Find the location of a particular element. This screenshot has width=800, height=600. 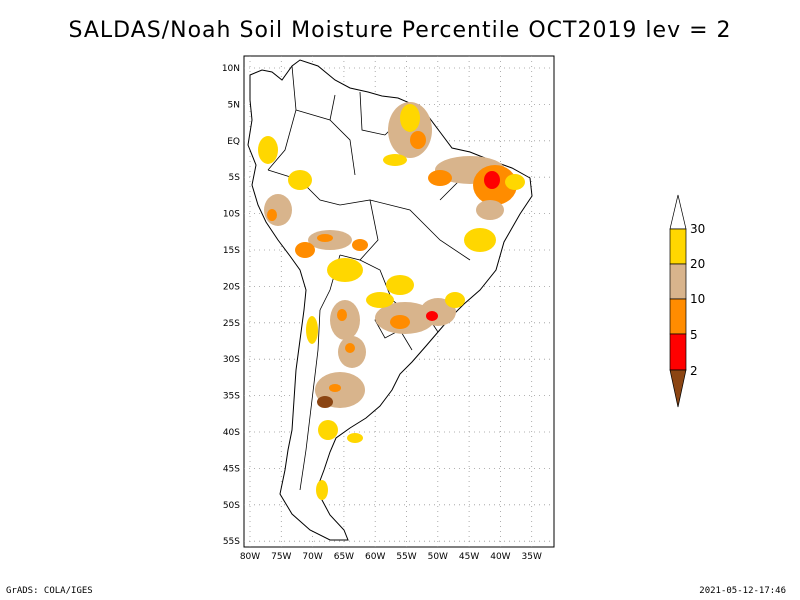

lon-tick-label: 80W is located at coordinates (250, 557).